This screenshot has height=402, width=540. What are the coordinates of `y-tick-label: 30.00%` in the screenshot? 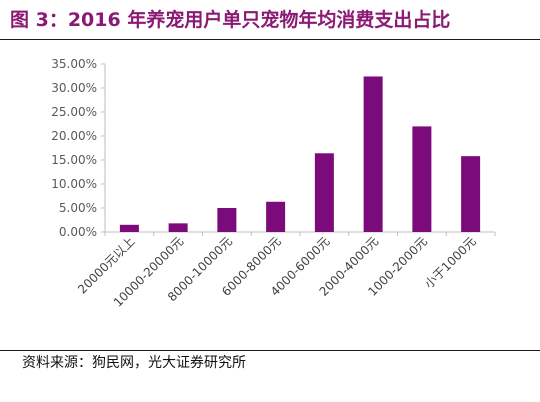 It's located at (74, 88).